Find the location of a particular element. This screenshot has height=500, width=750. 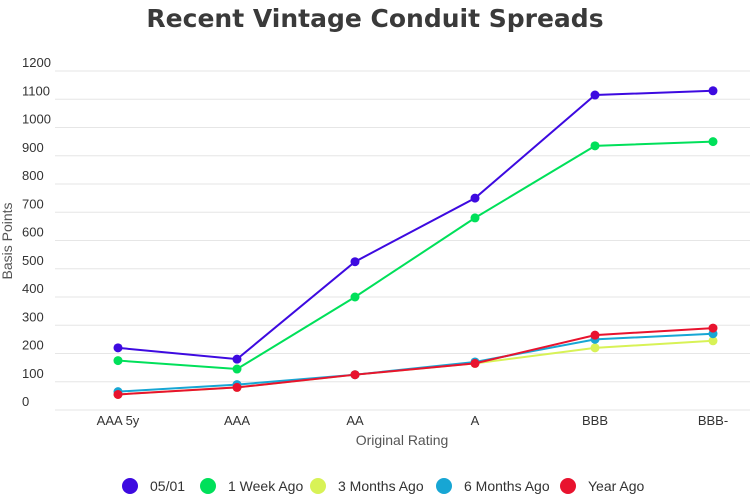

y-tick-label: 700 is located at coordinates (33, 203).